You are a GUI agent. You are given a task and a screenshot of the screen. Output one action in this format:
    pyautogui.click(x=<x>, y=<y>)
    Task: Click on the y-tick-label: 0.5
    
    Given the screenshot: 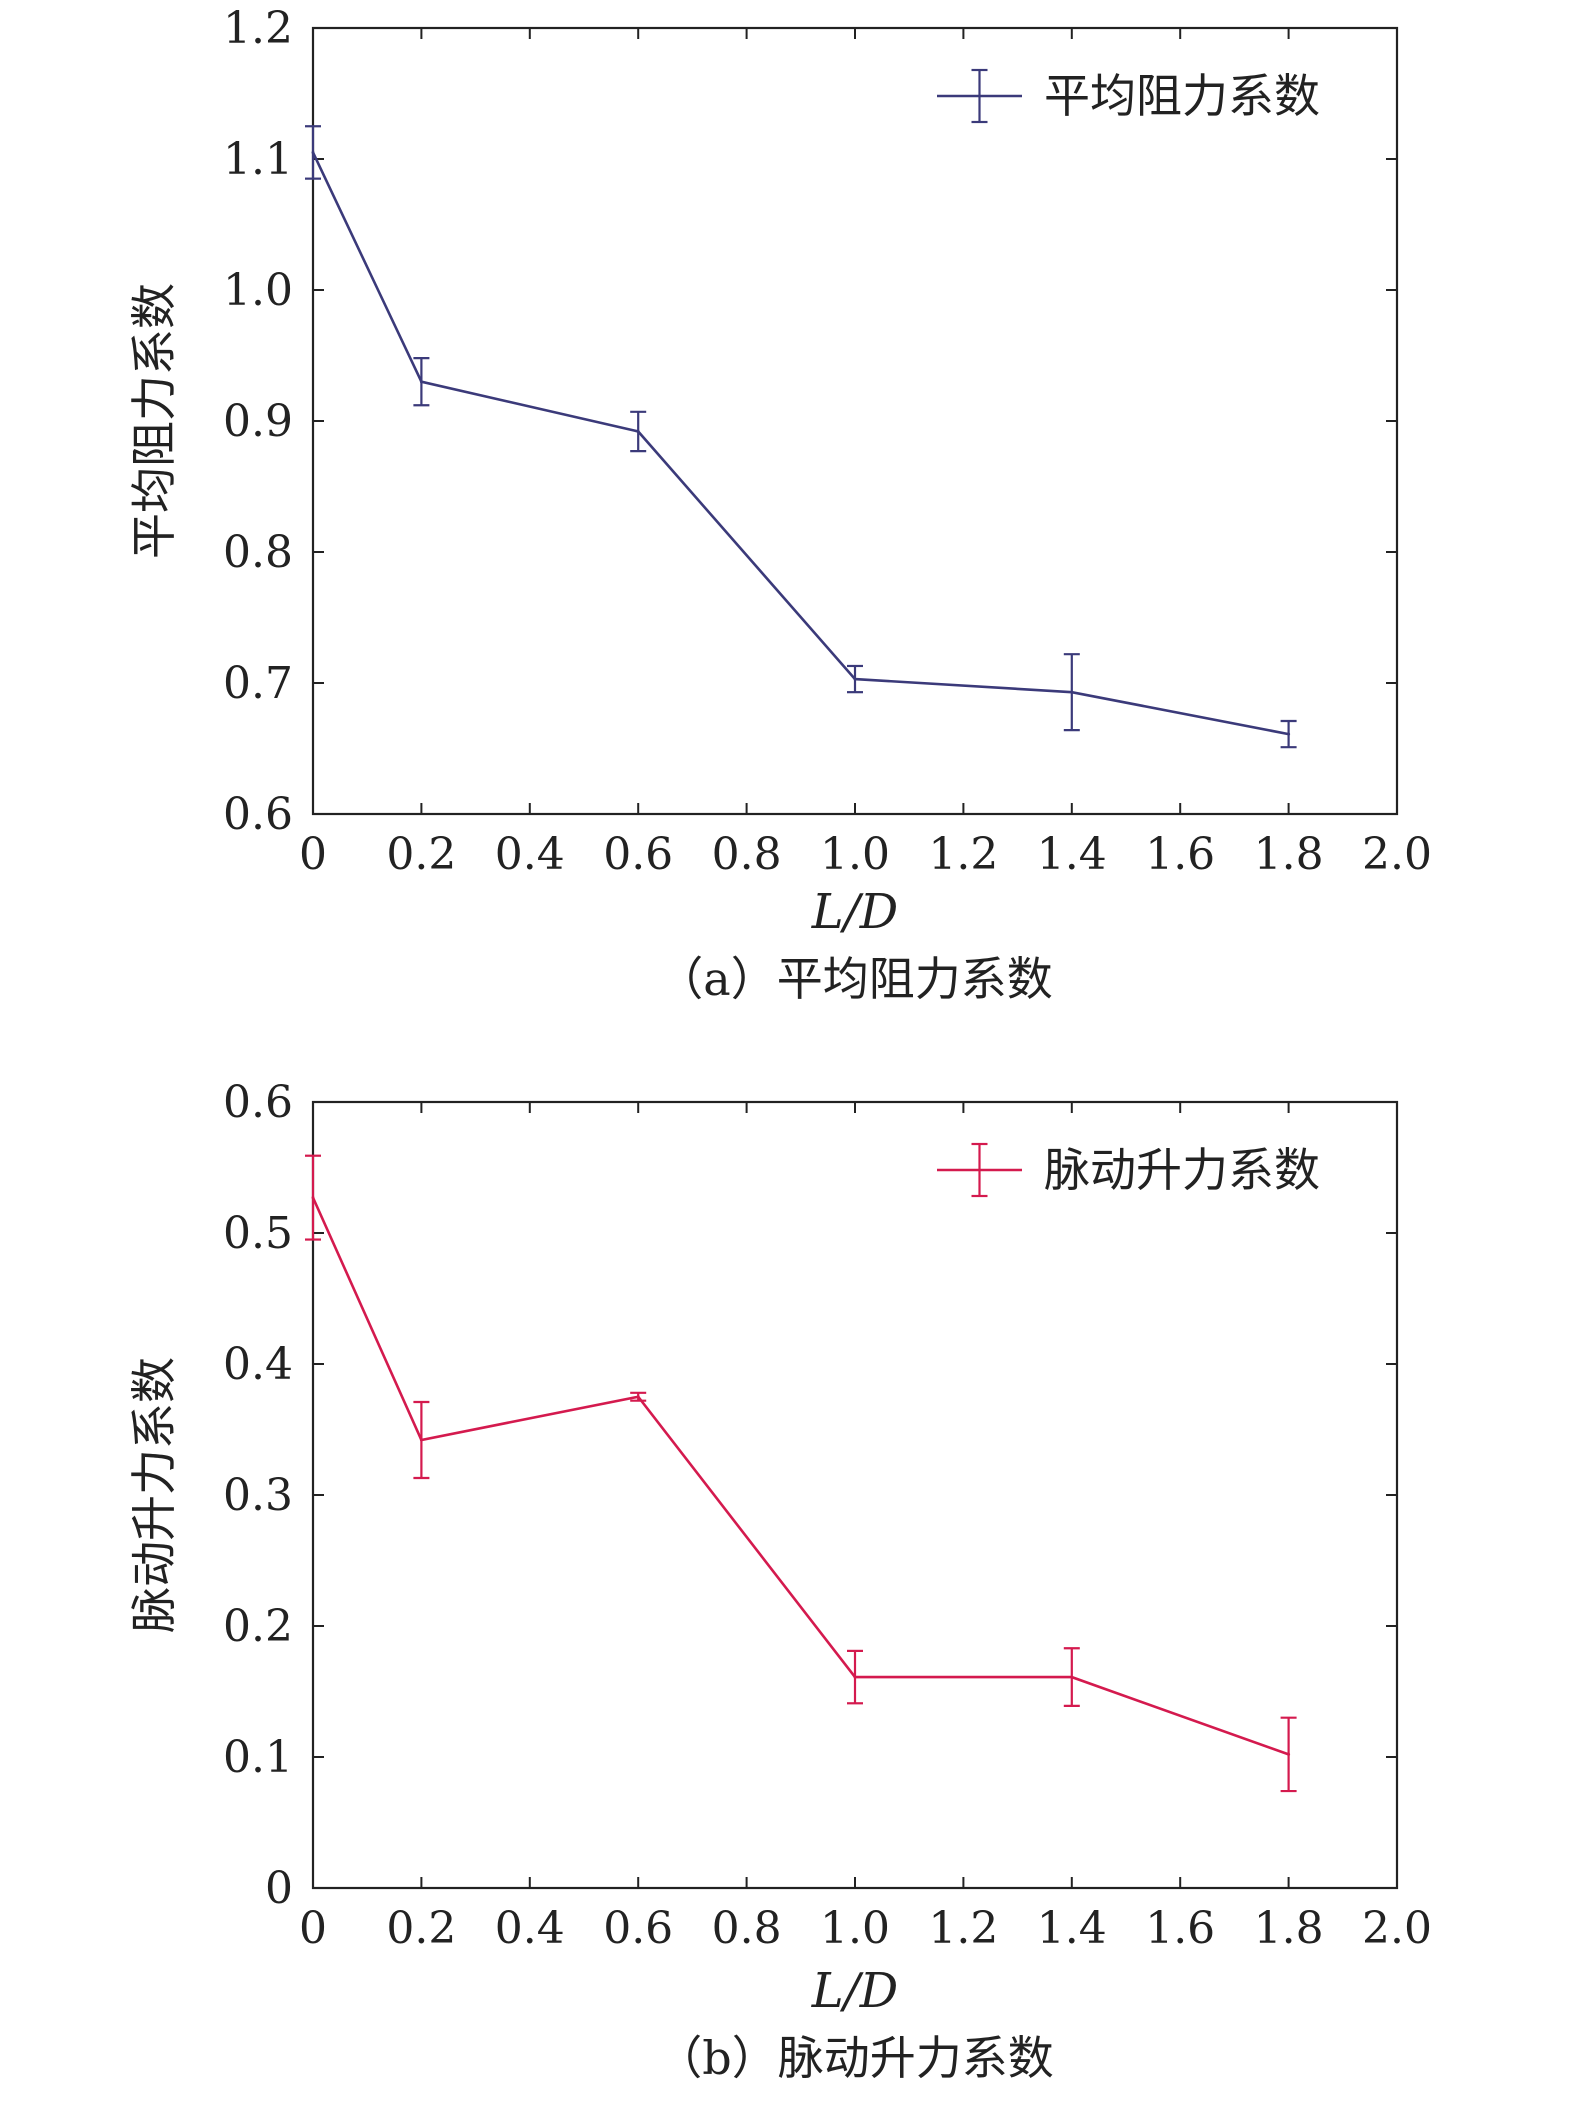 What is the action you would take?
    pyautogui.click(x=258, y=1233)
    